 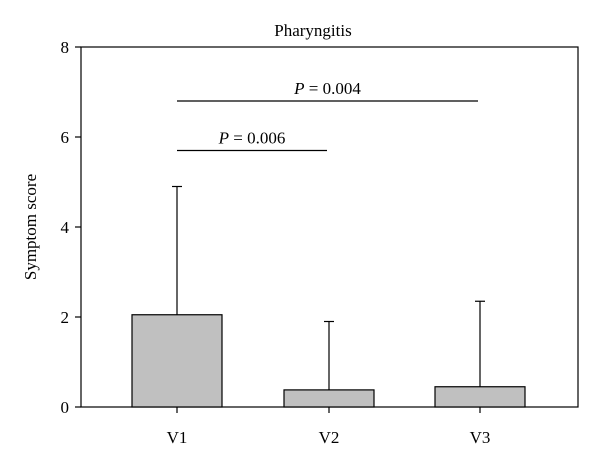 What do you see at coordinates (65, 317) in the screenshot?
I see `y-tick-label: 2` at bounding box center [65, 317].